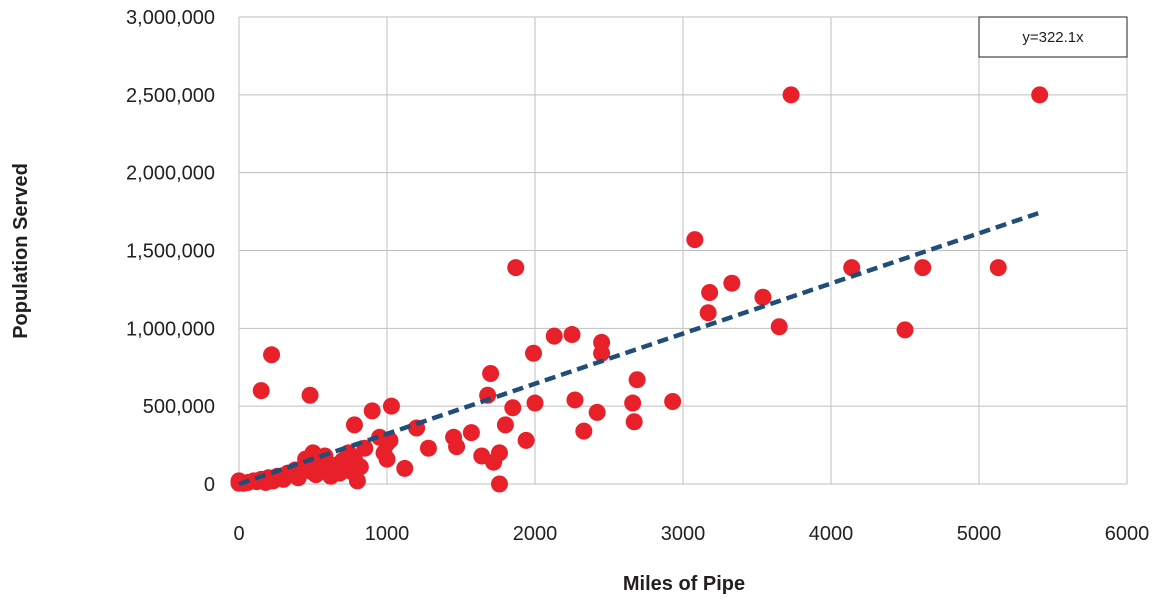 The width and height of the screenshot is (1168, 605). I want to click on x-tick-label: 5000, so click(979, 534).